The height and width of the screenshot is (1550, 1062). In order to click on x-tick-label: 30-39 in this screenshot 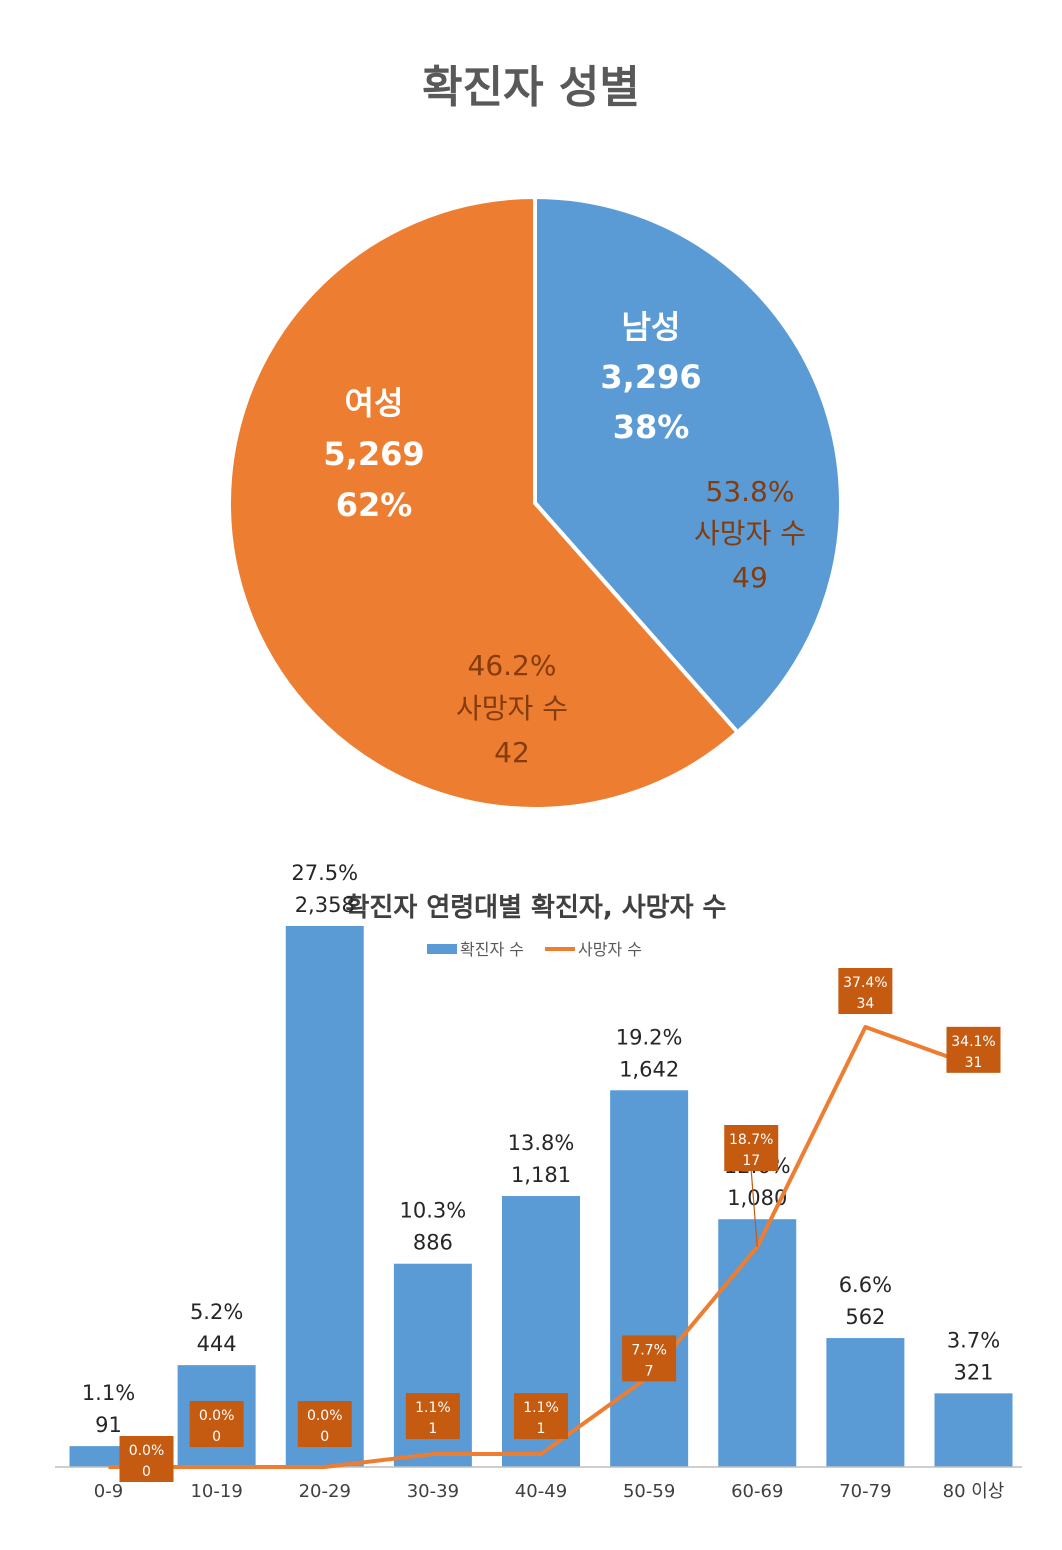, I will do `click(433, 1491)`.